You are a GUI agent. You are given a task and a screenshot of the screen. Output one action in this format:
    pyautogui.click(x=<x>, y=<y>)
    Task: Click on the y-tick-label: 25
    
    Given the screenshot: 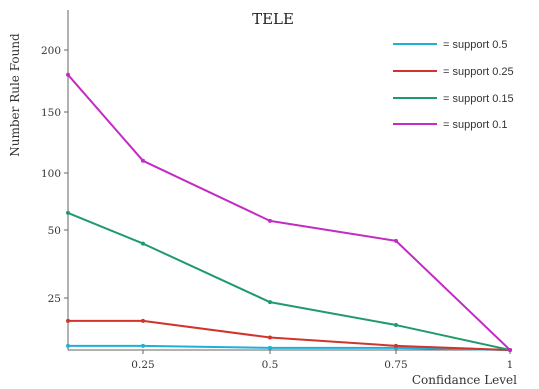 What is the action you would take?
    pyautogui.click(x=54, y=299)
    